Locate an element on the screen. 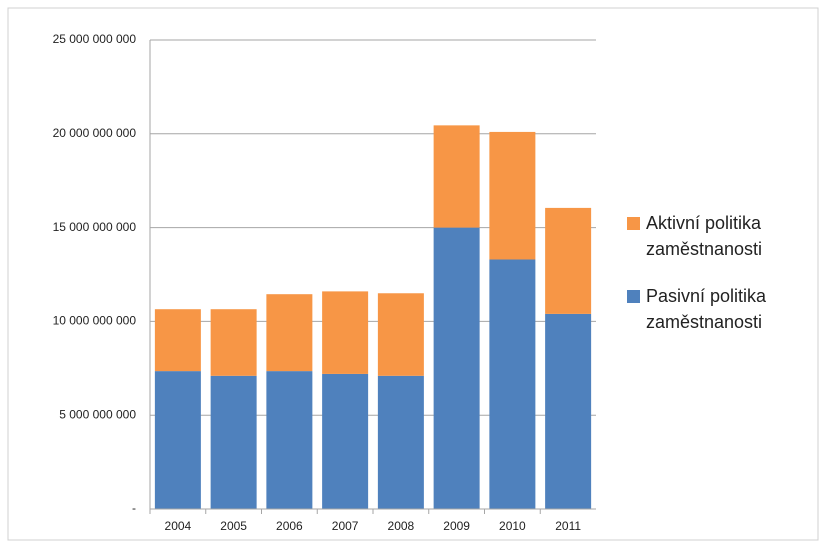 This screenshot has width=826, height=549. x-tick-label: 2004 is located at coordinates (178, 526).